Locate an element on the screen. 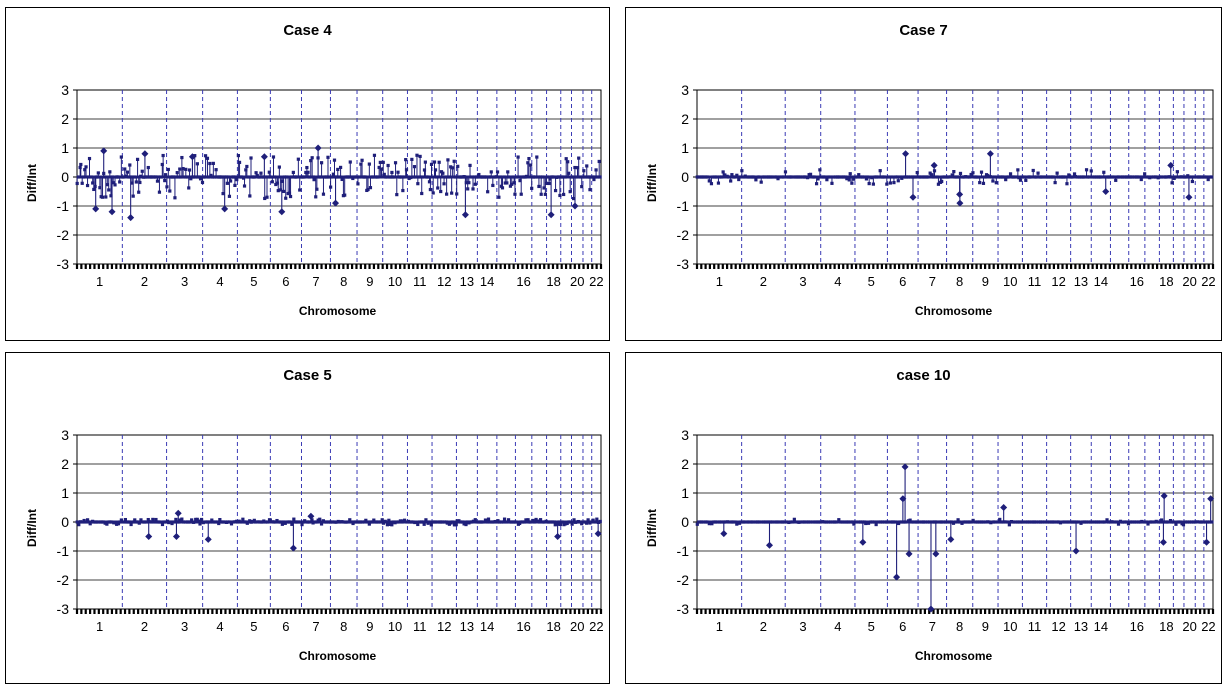  x-tick-label: 9 is located at coordinates (985, 626).